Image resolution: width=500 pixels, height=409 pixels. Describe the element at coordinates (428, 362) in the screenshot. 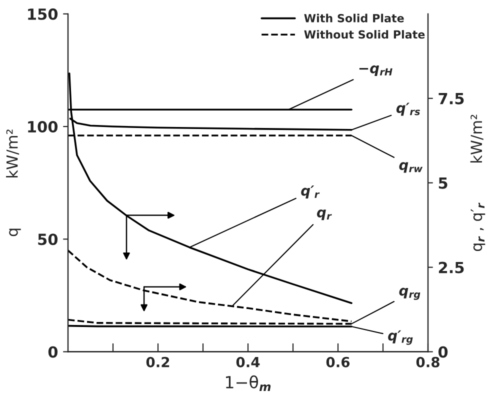

I see `x-tick-label: 0.8` at that location.